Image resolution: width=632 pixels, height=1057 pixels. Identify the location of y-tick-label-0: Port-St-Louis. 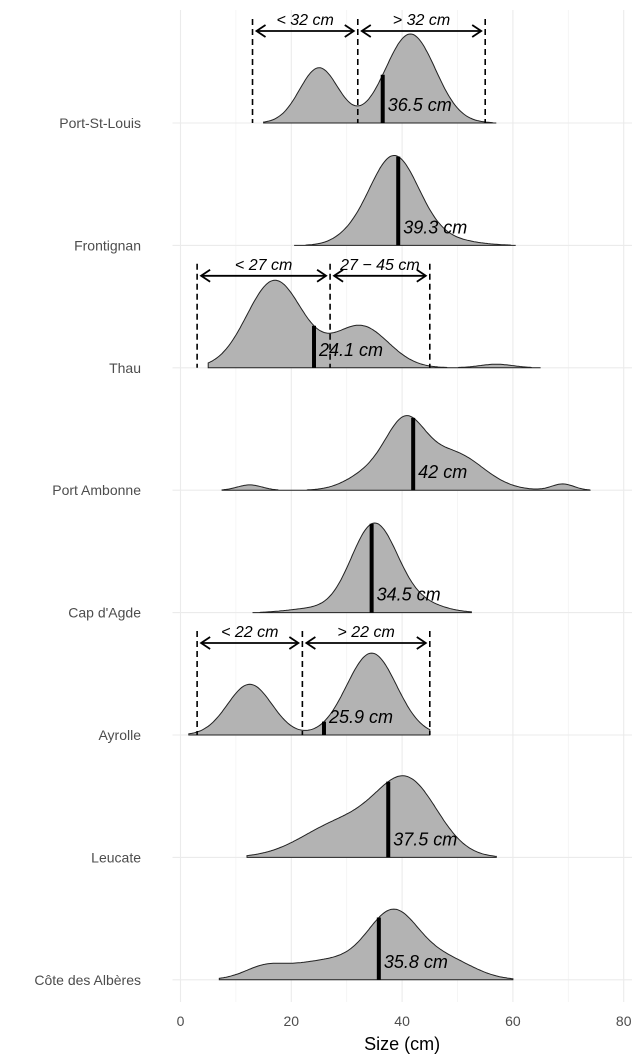
(100, 123).